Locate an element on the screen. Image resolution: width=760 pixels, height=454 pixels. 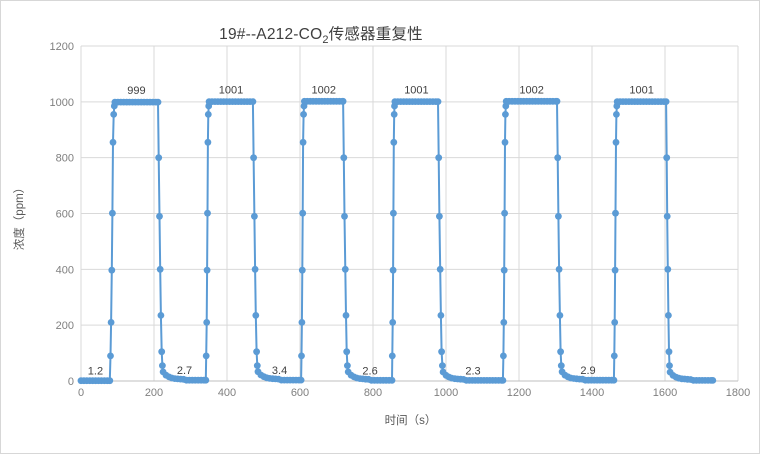
valley-data-label: 2.6 is located at coordinates (369, 371).